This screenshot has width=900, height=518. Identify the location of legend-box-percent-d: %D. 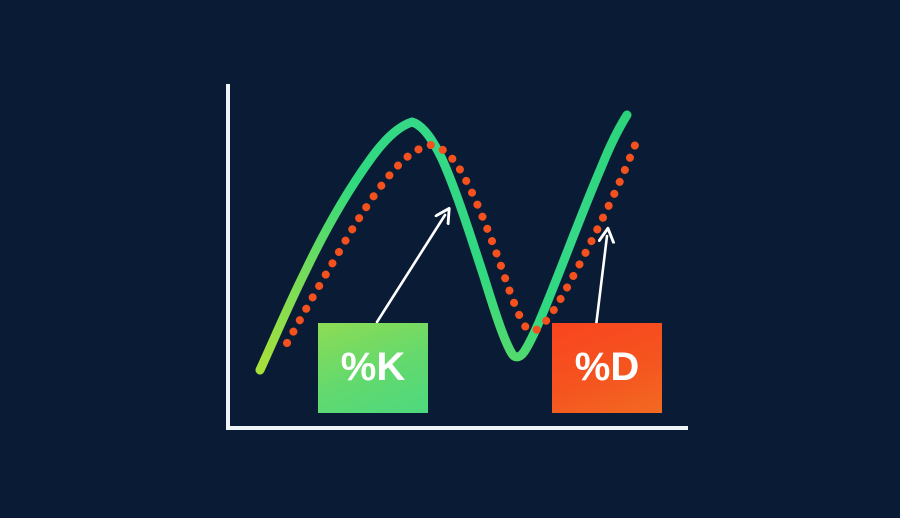
(607, 368).